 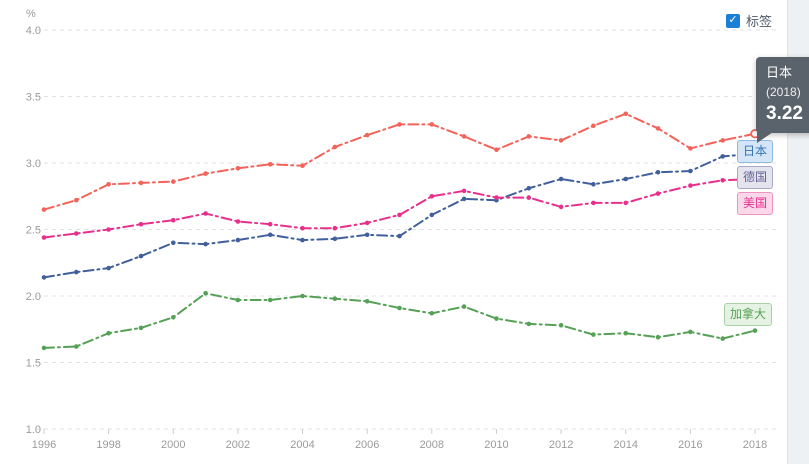 What do you see at coordinates (690, 185) in the screenshot?
I see `data-point-usa-2016` at bounding box center [690, 185].